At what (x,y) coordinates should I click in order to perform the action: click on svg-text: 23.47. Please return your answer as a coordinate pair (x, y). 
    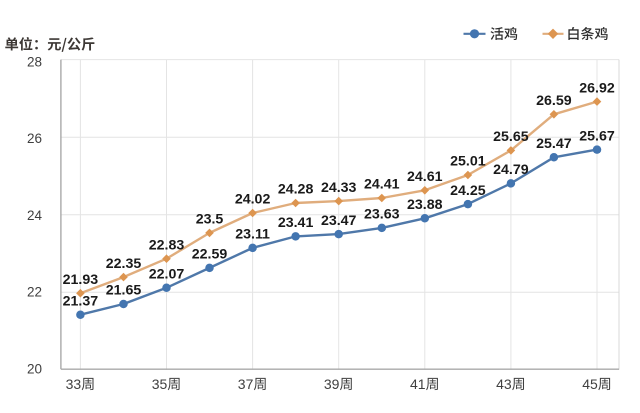
    Looking at the image, I should click on (339, 221).